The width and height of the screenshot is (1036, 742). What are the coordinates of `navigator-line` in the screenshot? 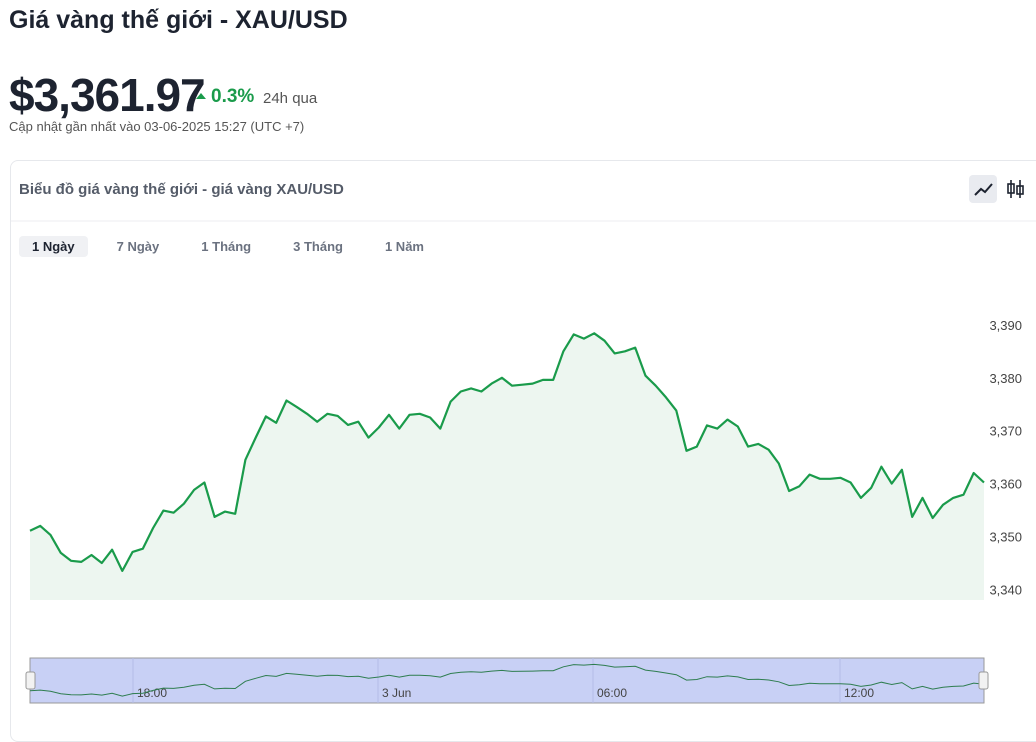 It's located at (507, 680).